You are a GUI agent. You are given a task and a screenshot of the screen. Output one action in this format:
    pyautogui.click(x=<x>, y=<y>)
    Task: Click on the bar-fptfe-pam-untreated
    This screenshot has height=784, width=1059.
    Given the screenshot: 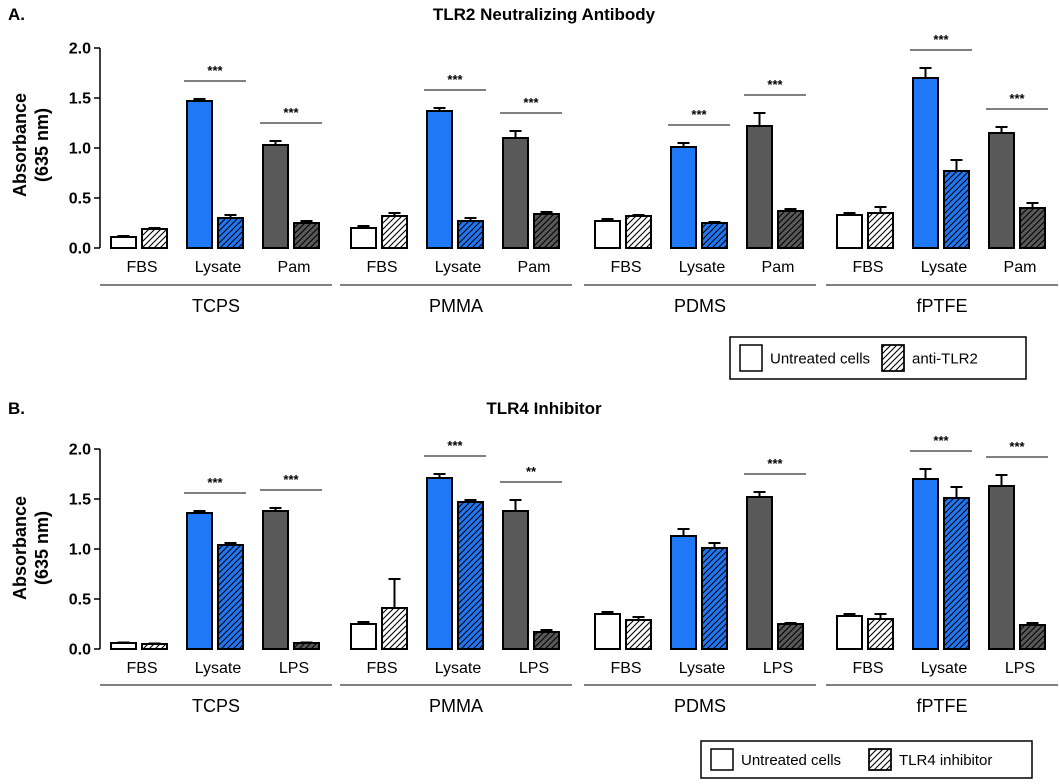 What is the action you would take?
    pyautogui.click(x=1001, y=190)
    